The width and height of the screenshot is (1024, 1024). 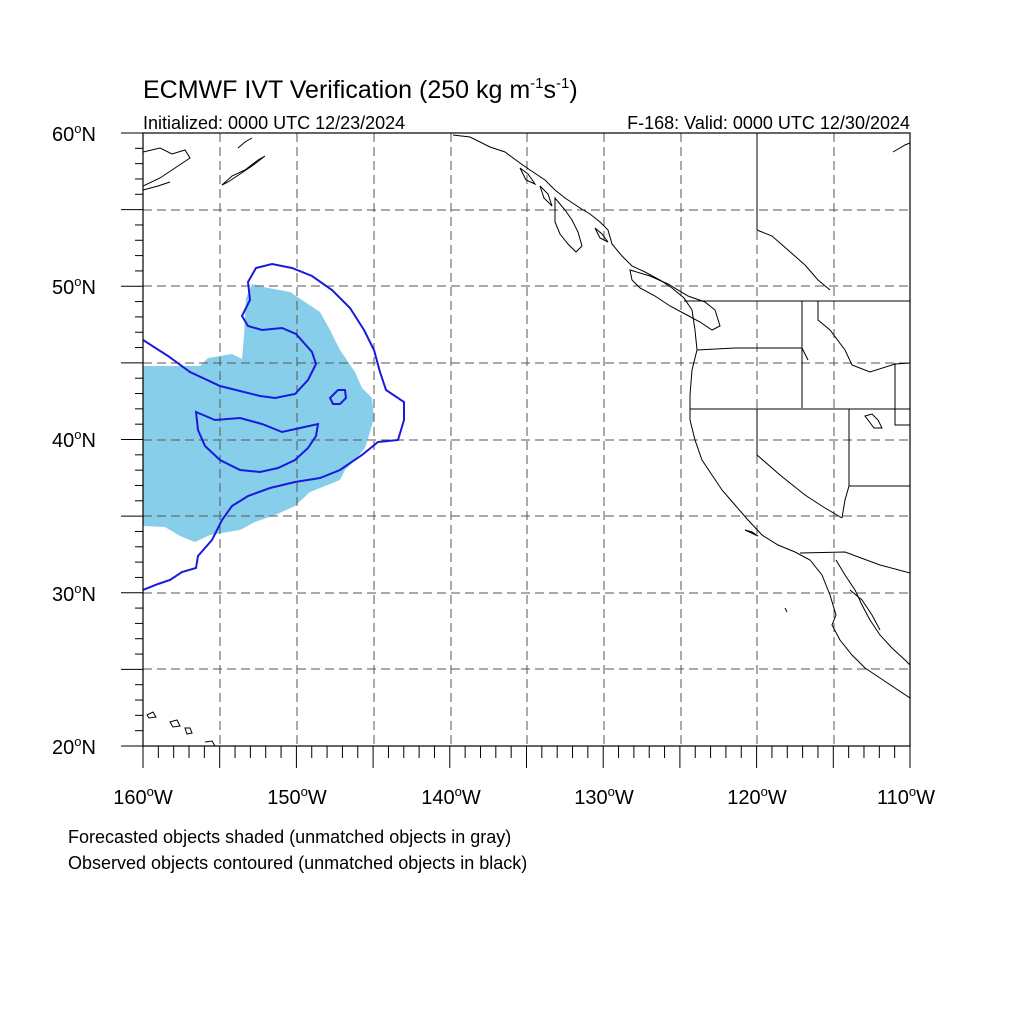 What do you see at coordinates (768, 123) in the screenshot?
I see `valid-label: F-168: Valid: 0000 UTC 12/30/2024` at bounding box center [768, 123].